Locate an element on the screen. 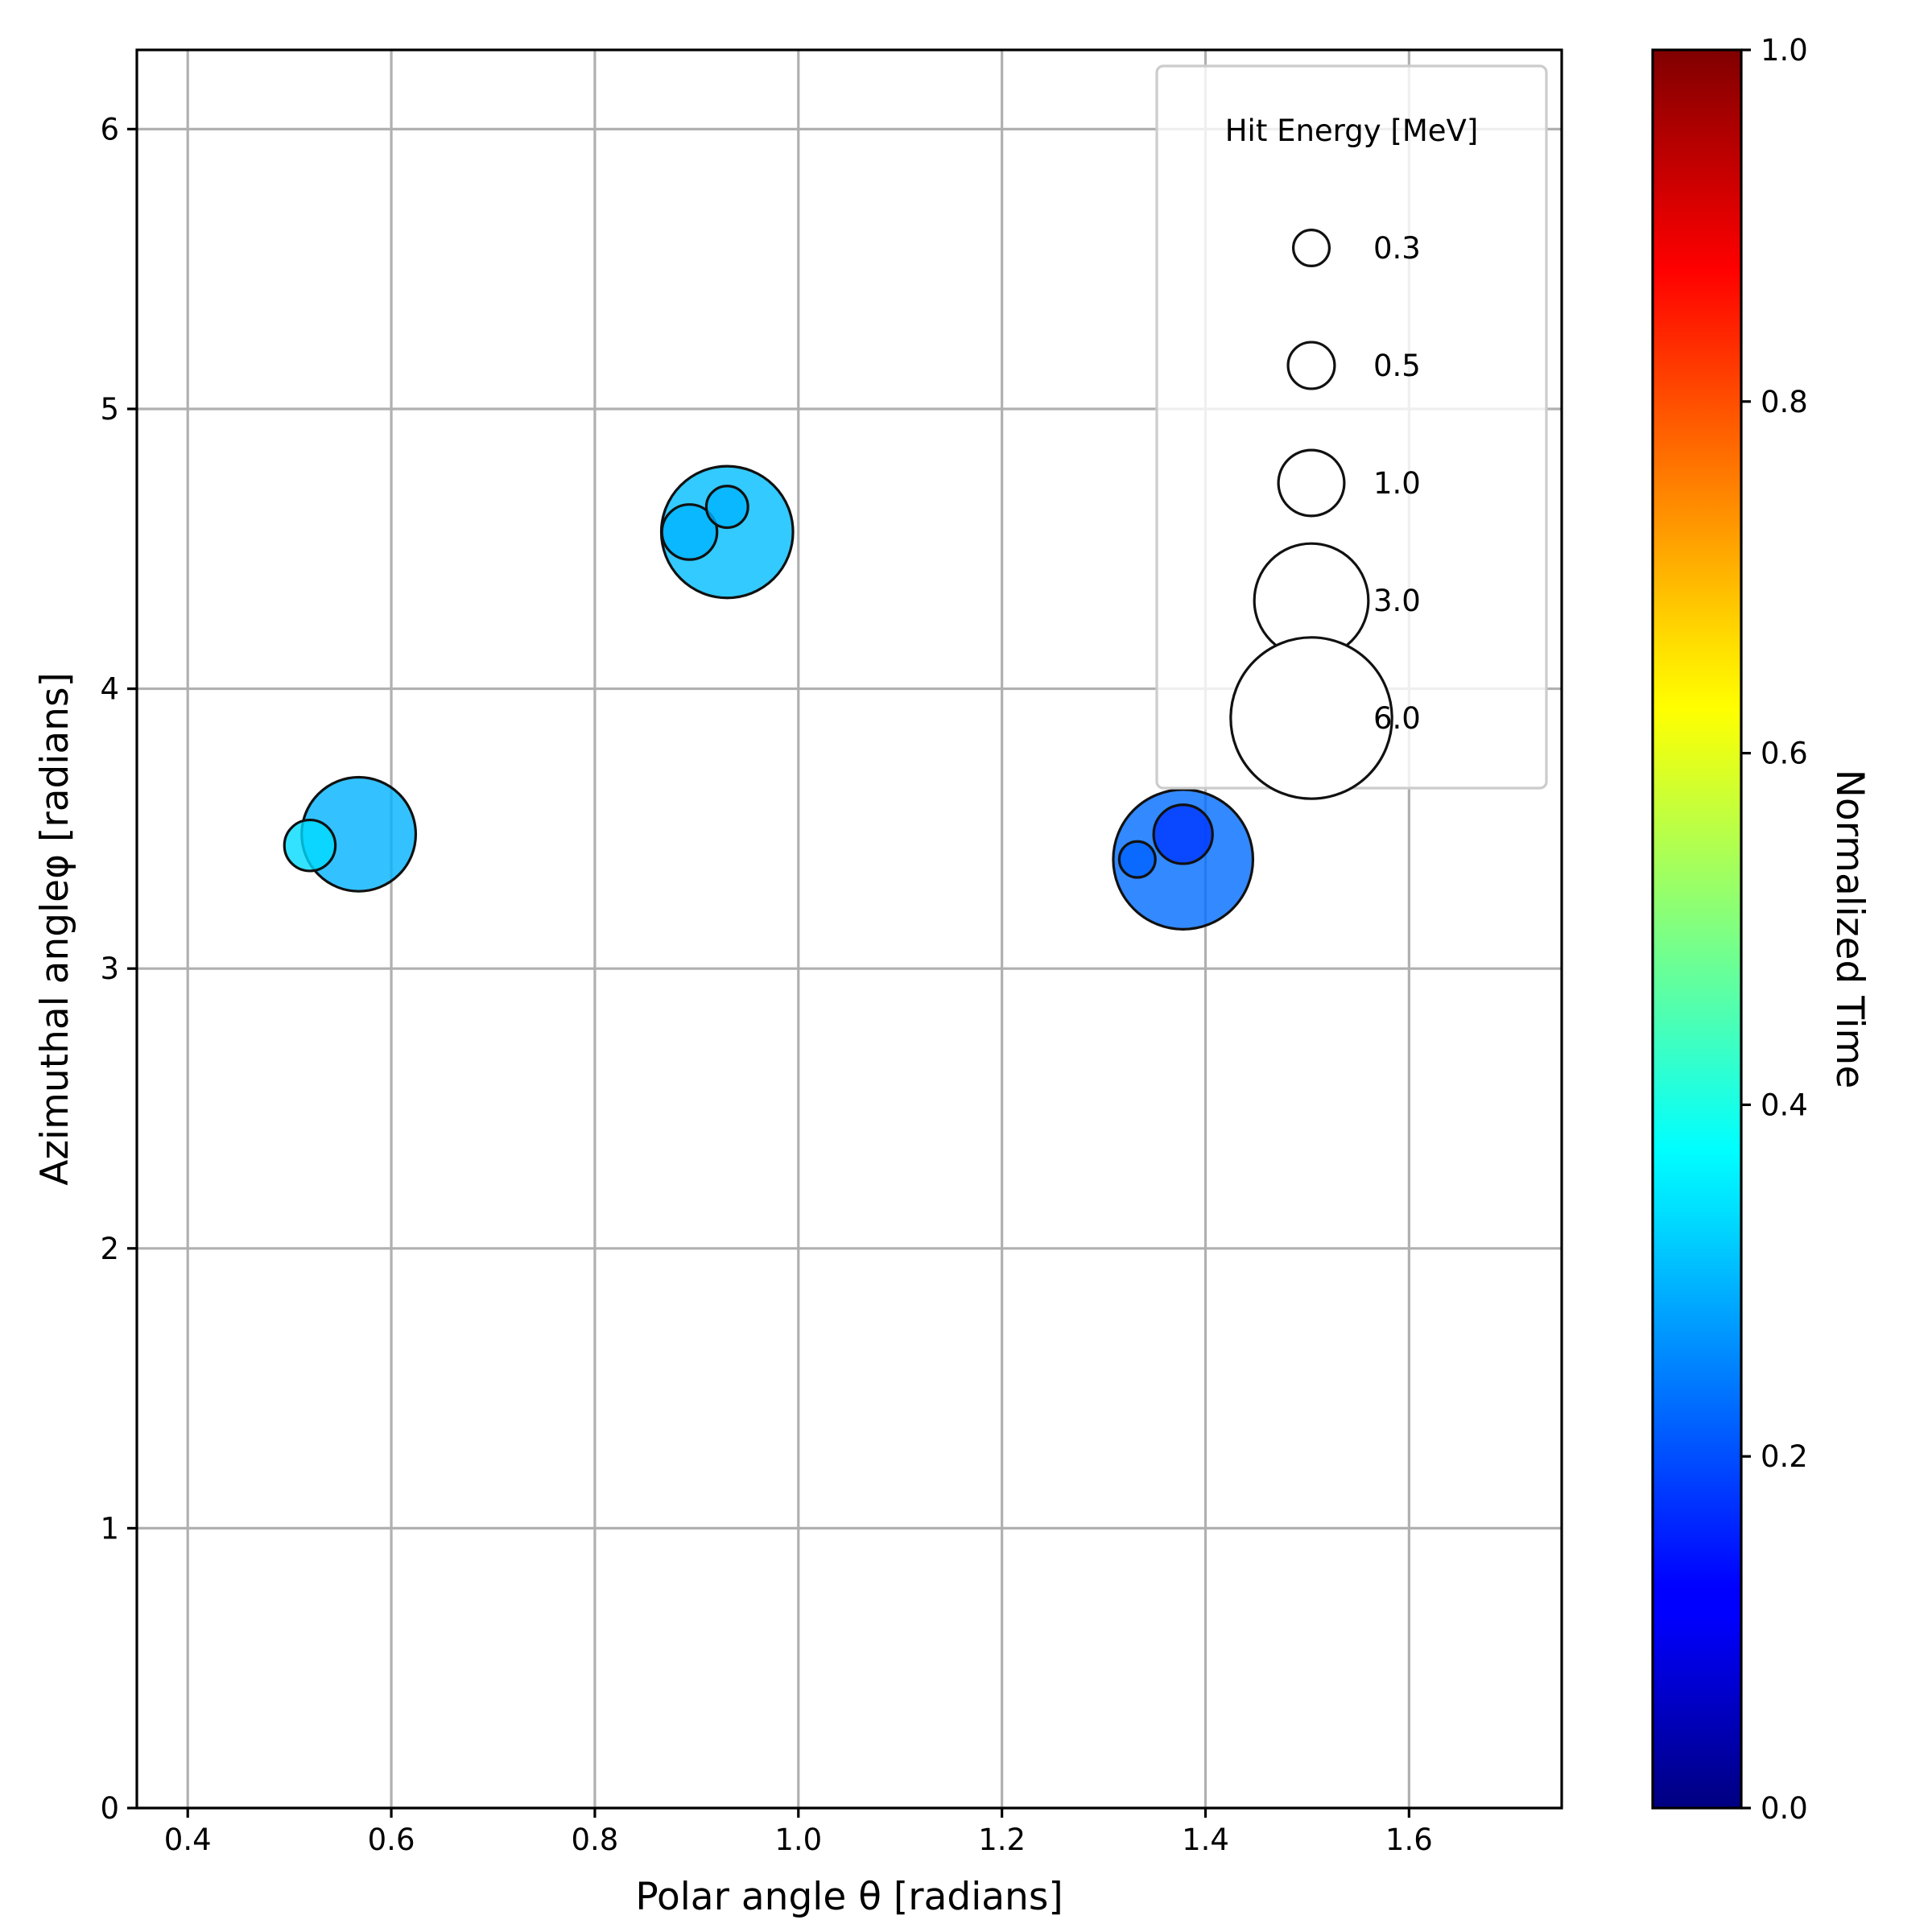 This screenshot has width=1932, height=1932. y-tick-label: 3 is located at coordinates (109, 969).